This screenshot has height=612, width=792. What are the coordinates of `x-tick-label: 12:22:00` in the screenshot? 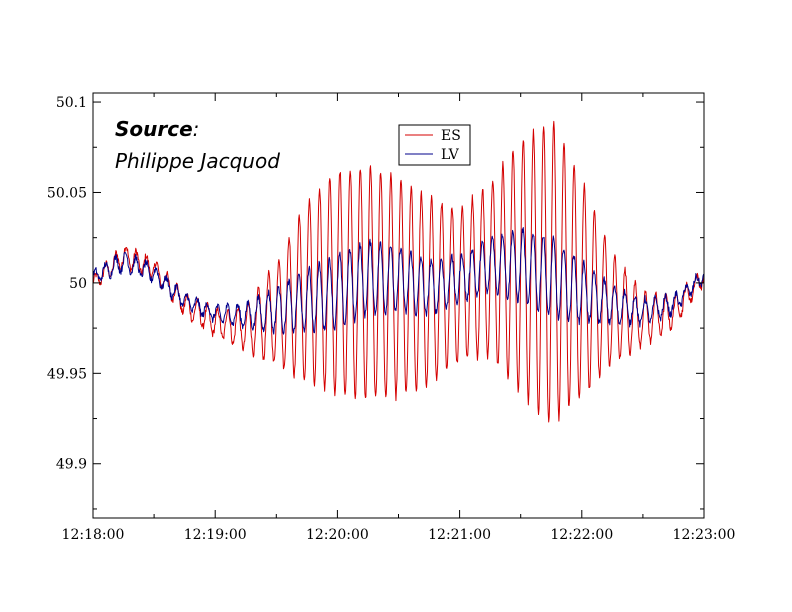 It's located at (581, 535).